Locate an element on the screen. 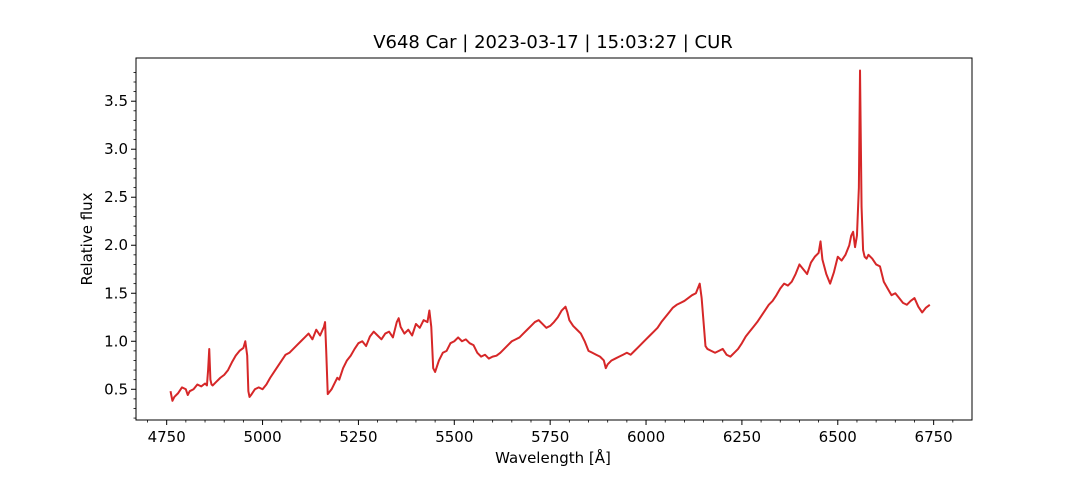  x-tick-label-7: 6500 is located at coordinates (838, 437).